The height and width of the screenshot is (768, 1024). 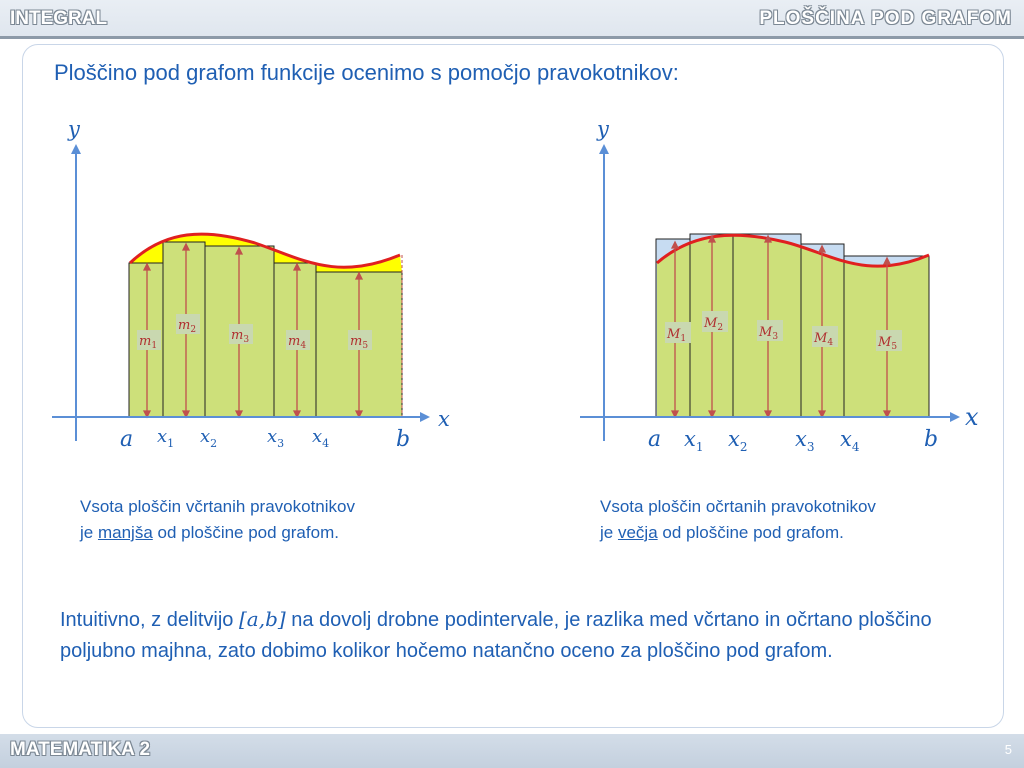 I want to click on label-x2-right: x2, so click(x=737, y=440).